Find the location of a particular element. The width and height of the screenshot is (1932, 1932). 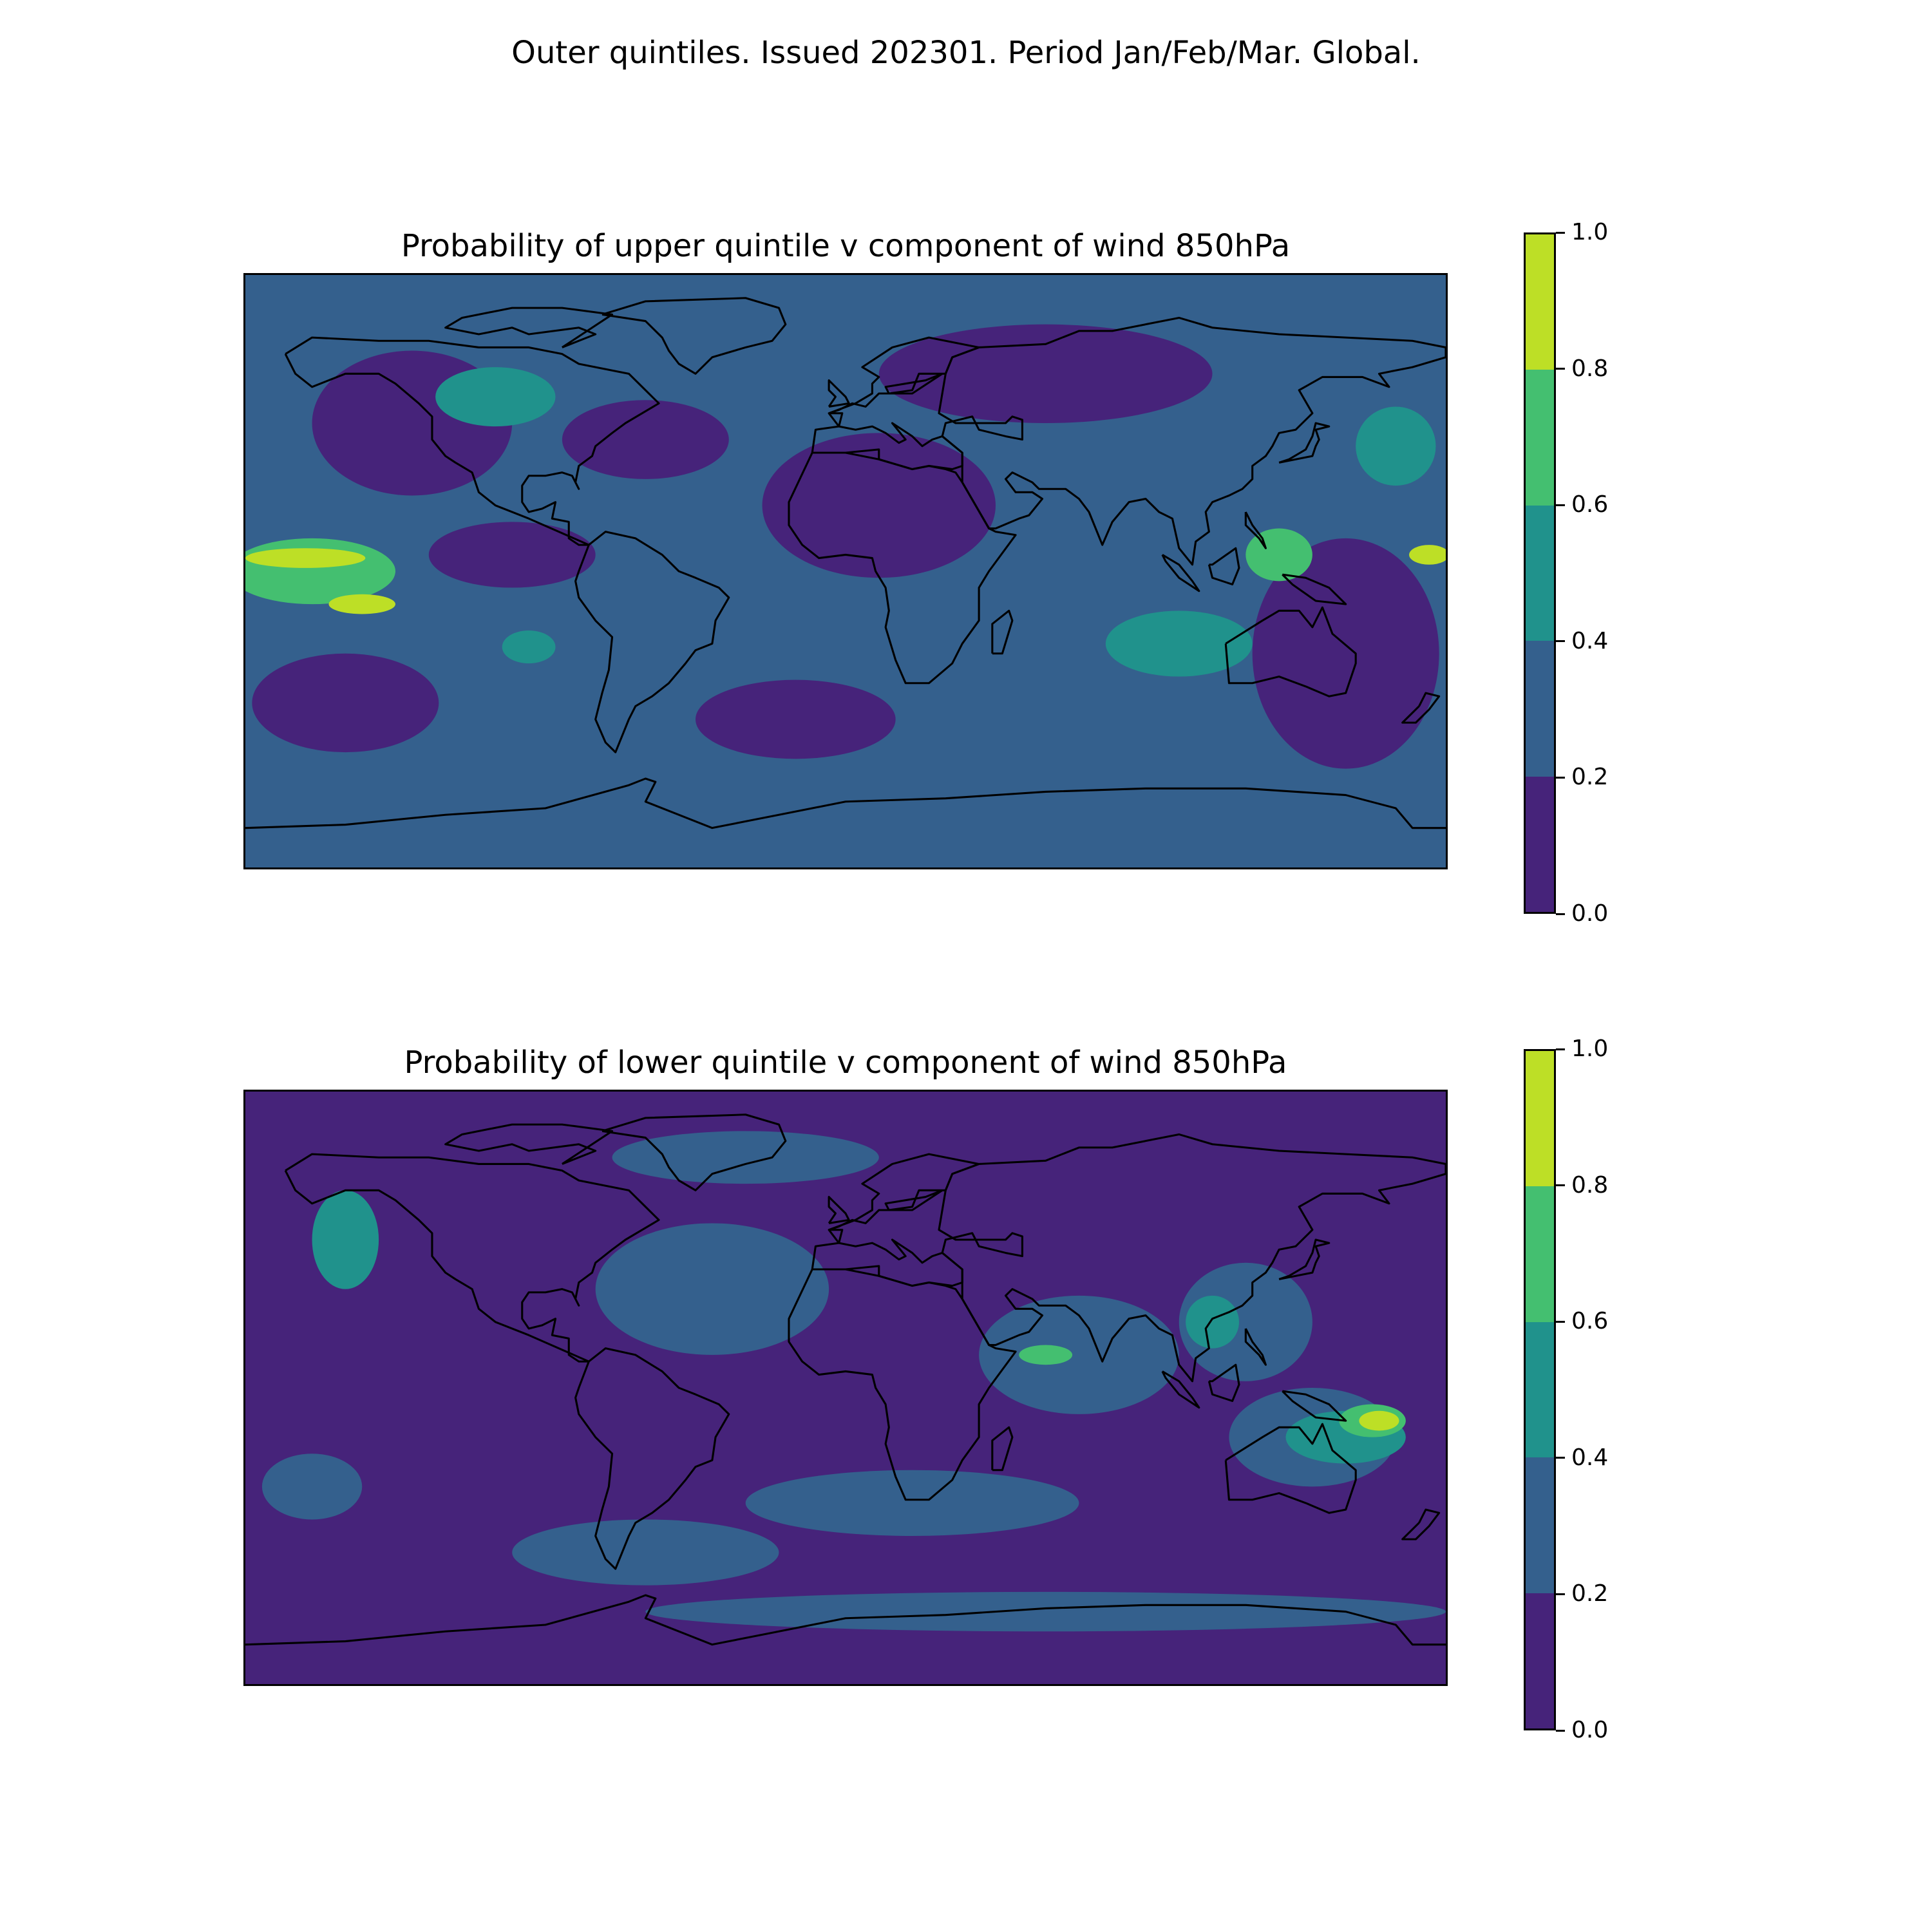

colorbar-upper-tick-label-4: 0.8 is located at coordinates (1590, 368).